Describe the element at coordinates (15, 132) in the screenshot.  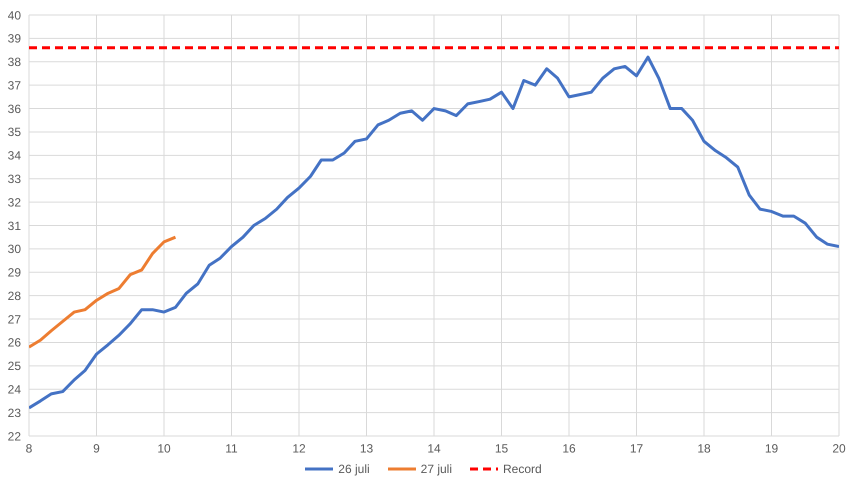
I see `y-tick-label: 35` at that location.